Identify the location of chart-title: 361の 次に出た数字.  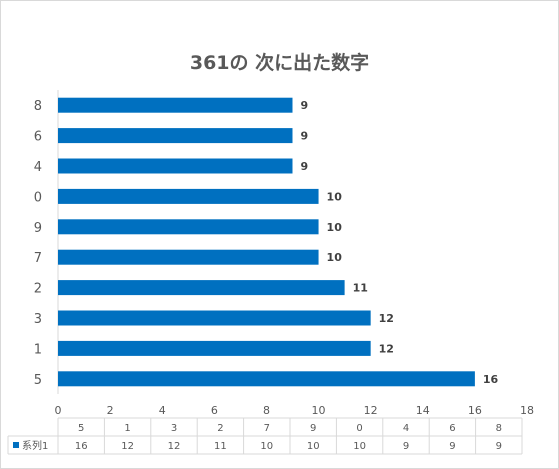
(279, 63).